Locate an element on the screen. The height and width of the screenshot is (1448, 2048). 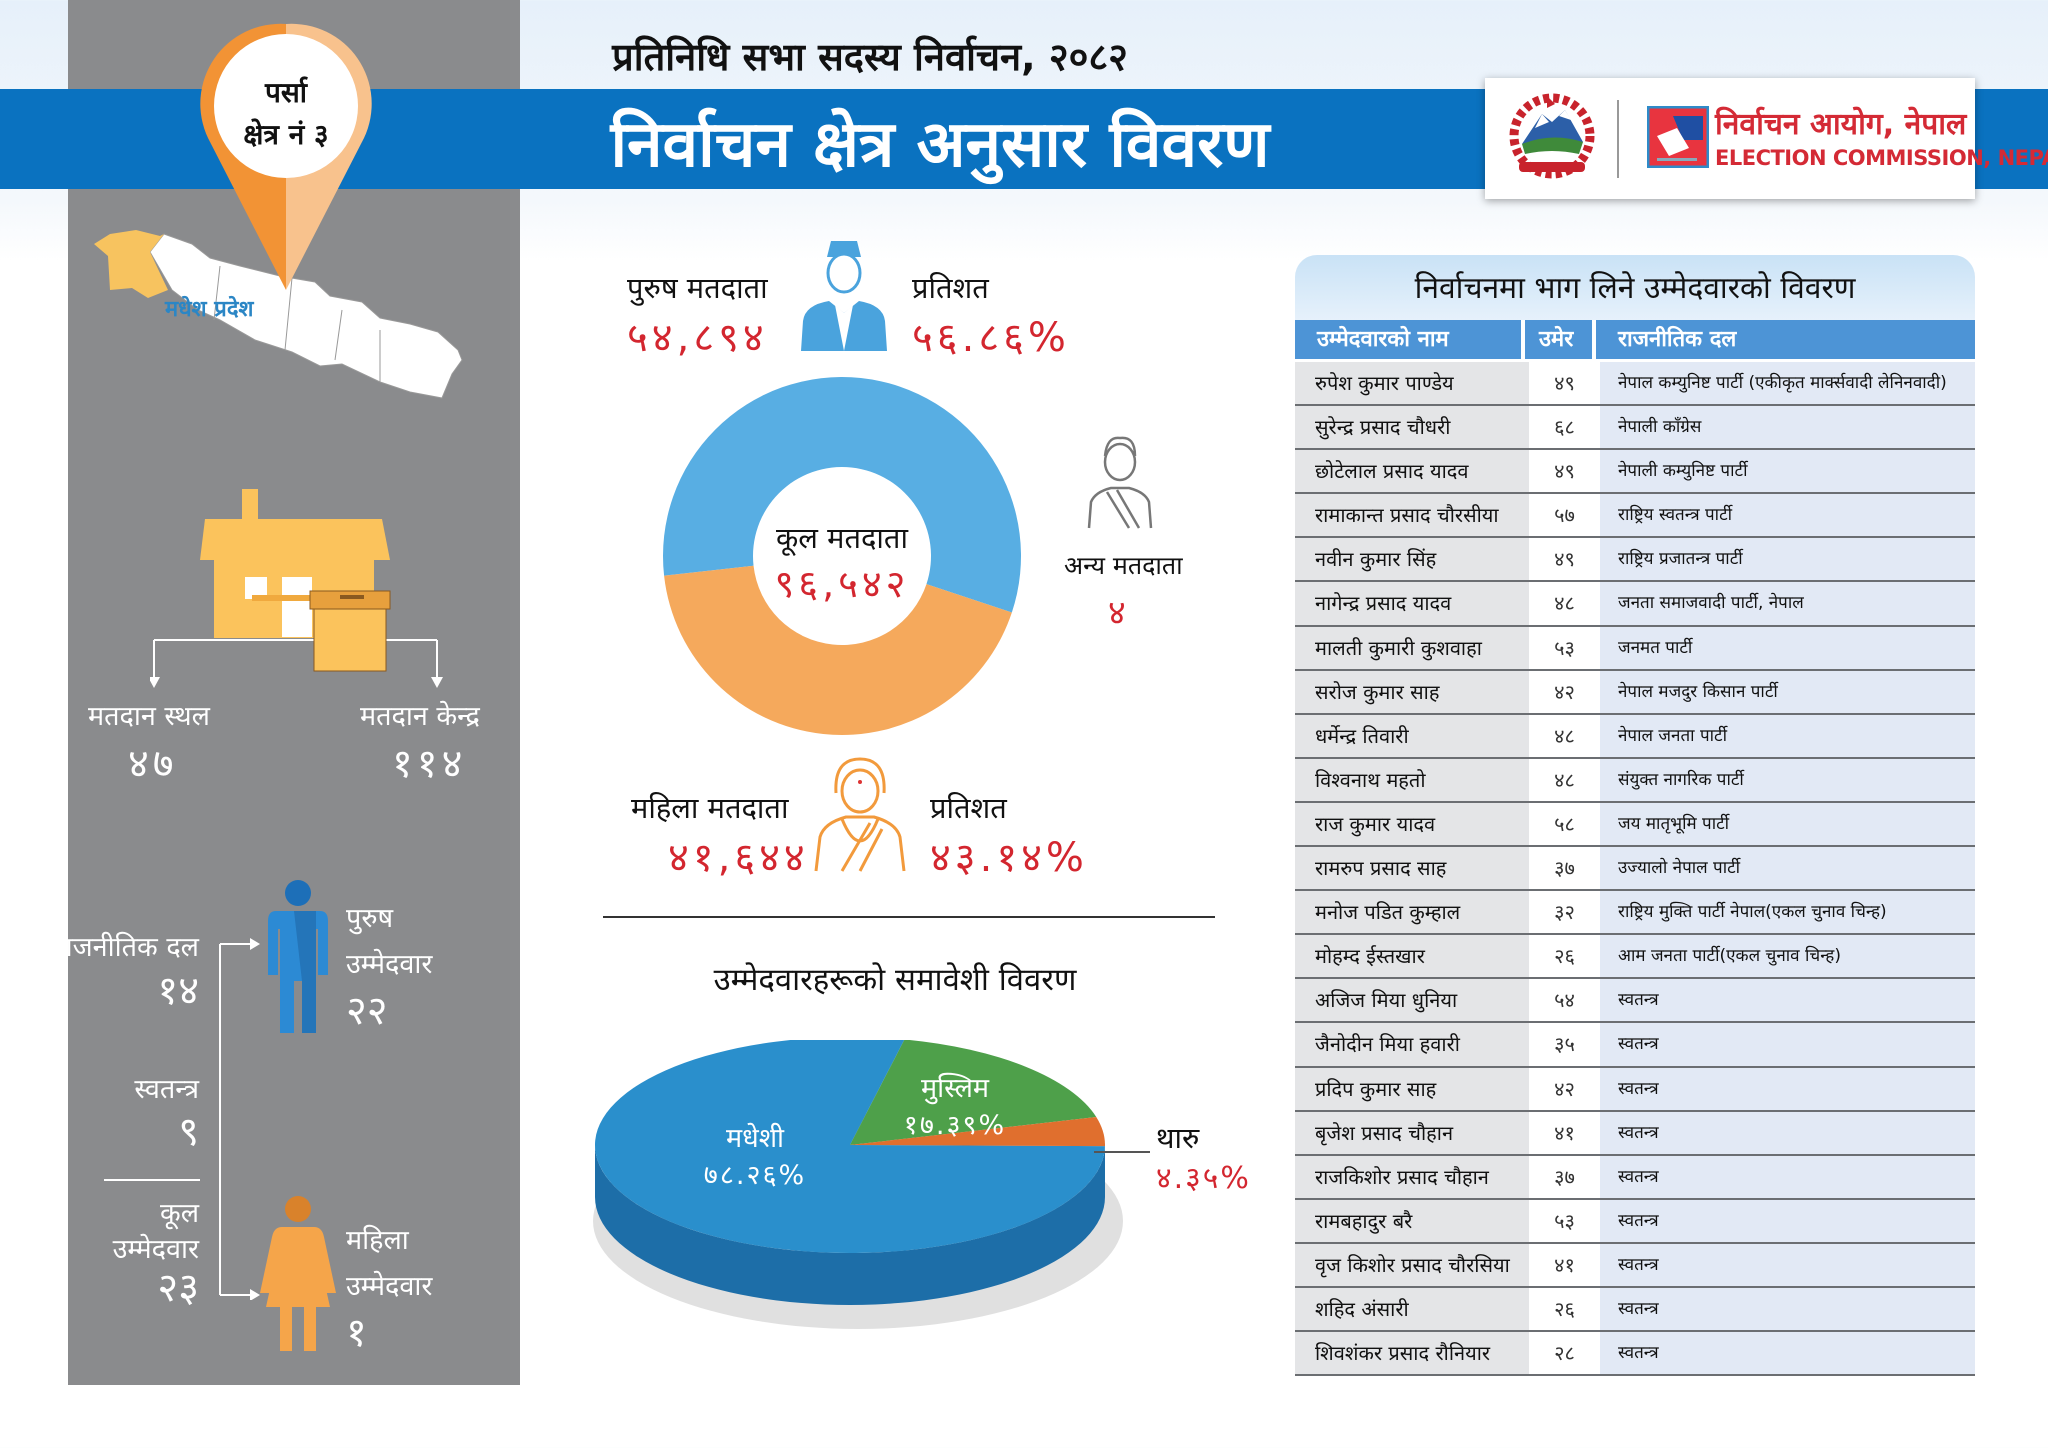
inclusion-pie-chart is located at coordinates (858, 1184).